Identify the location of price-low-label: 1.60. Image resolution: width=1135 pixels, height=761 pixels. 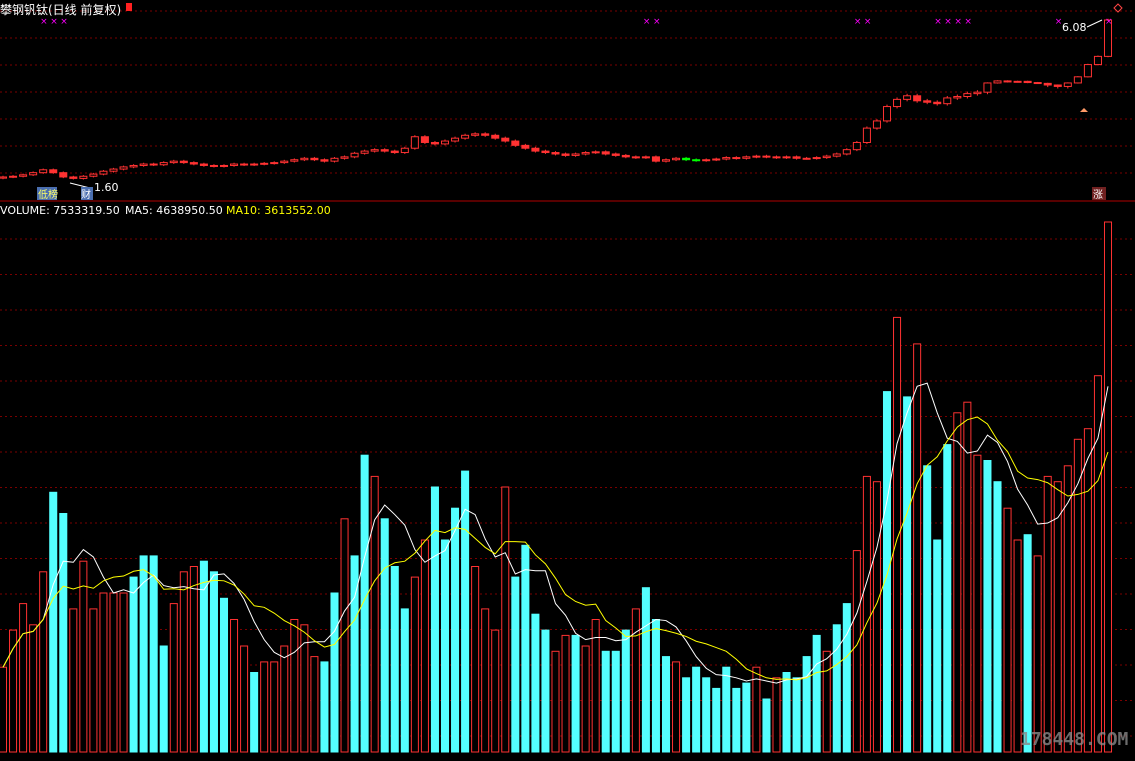
(106, 187).